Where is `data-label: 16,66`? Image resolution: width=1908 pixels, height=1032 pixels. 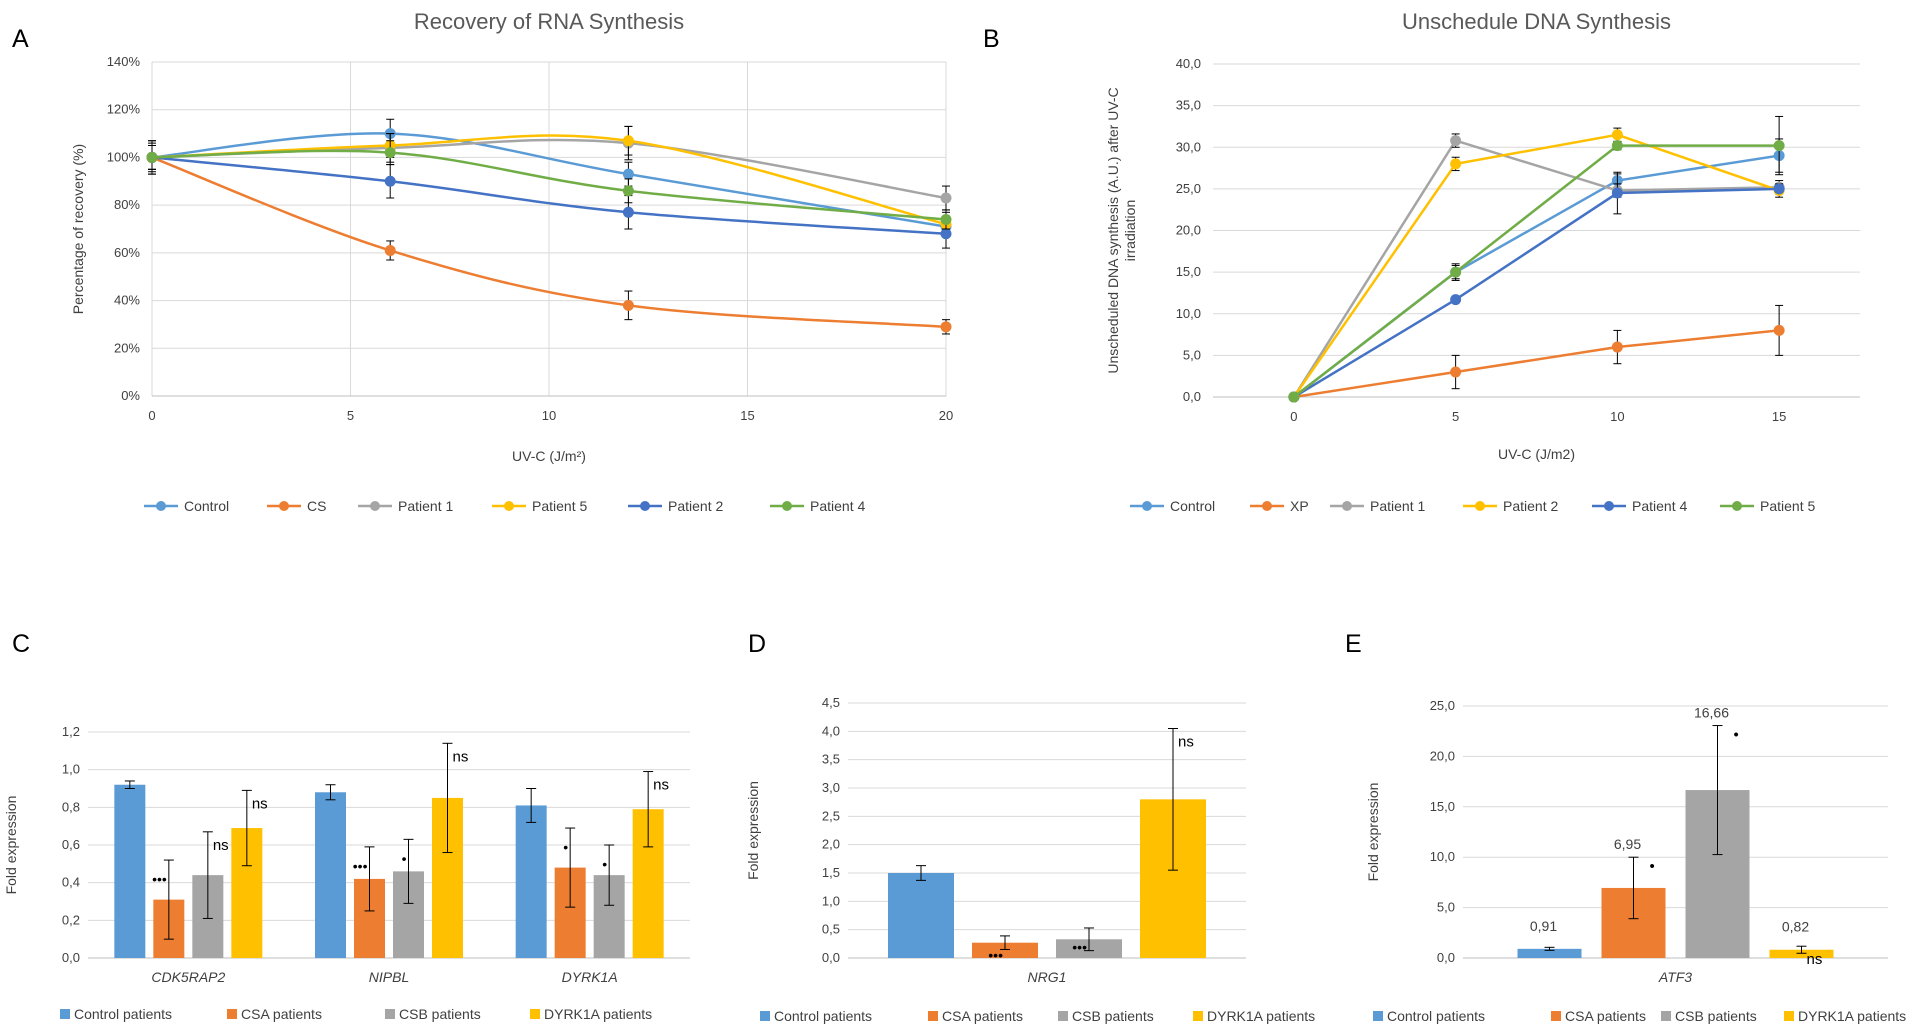
data-label: 16,66 is located at coordinates (1711, 713).